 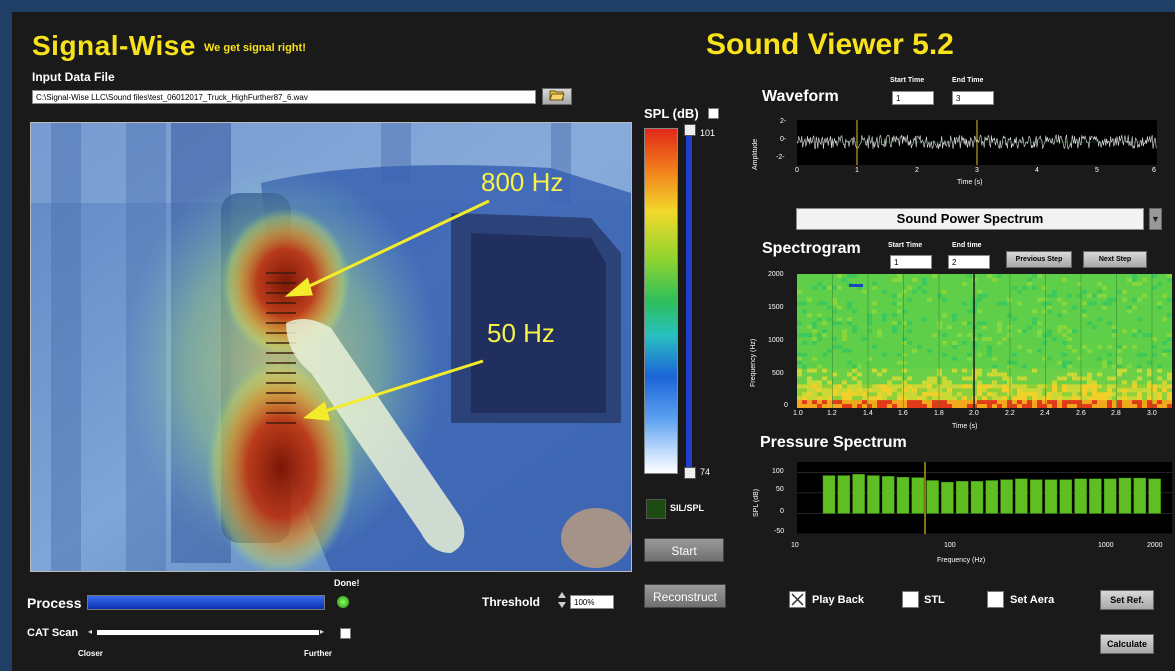 I want to click on spectrum-type-select: Sound Power Spectrum, so click(x=970, y=219).